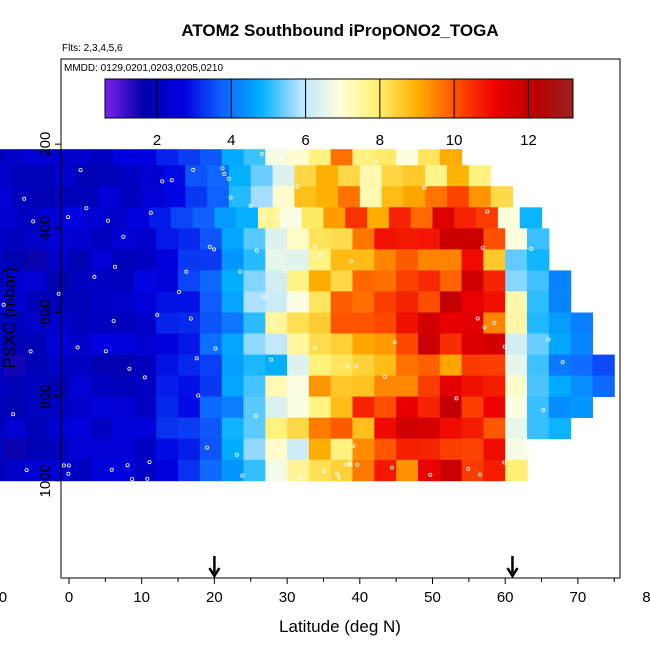 The image size is (650, 650). I want to click on colorbar-tick-label: 2, so click(157, 140).